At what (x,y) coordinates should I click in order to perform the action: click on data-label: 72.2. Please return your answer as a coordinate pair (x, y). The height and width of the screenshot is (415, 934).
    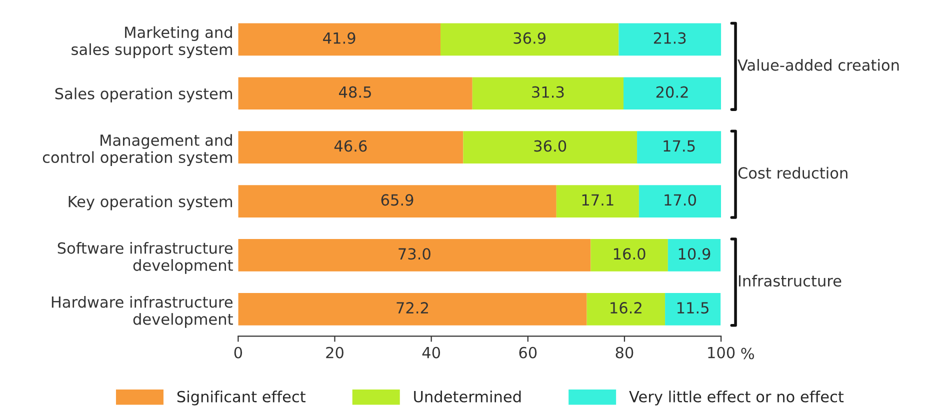
    Looking at the image, I should click on (412, 308).